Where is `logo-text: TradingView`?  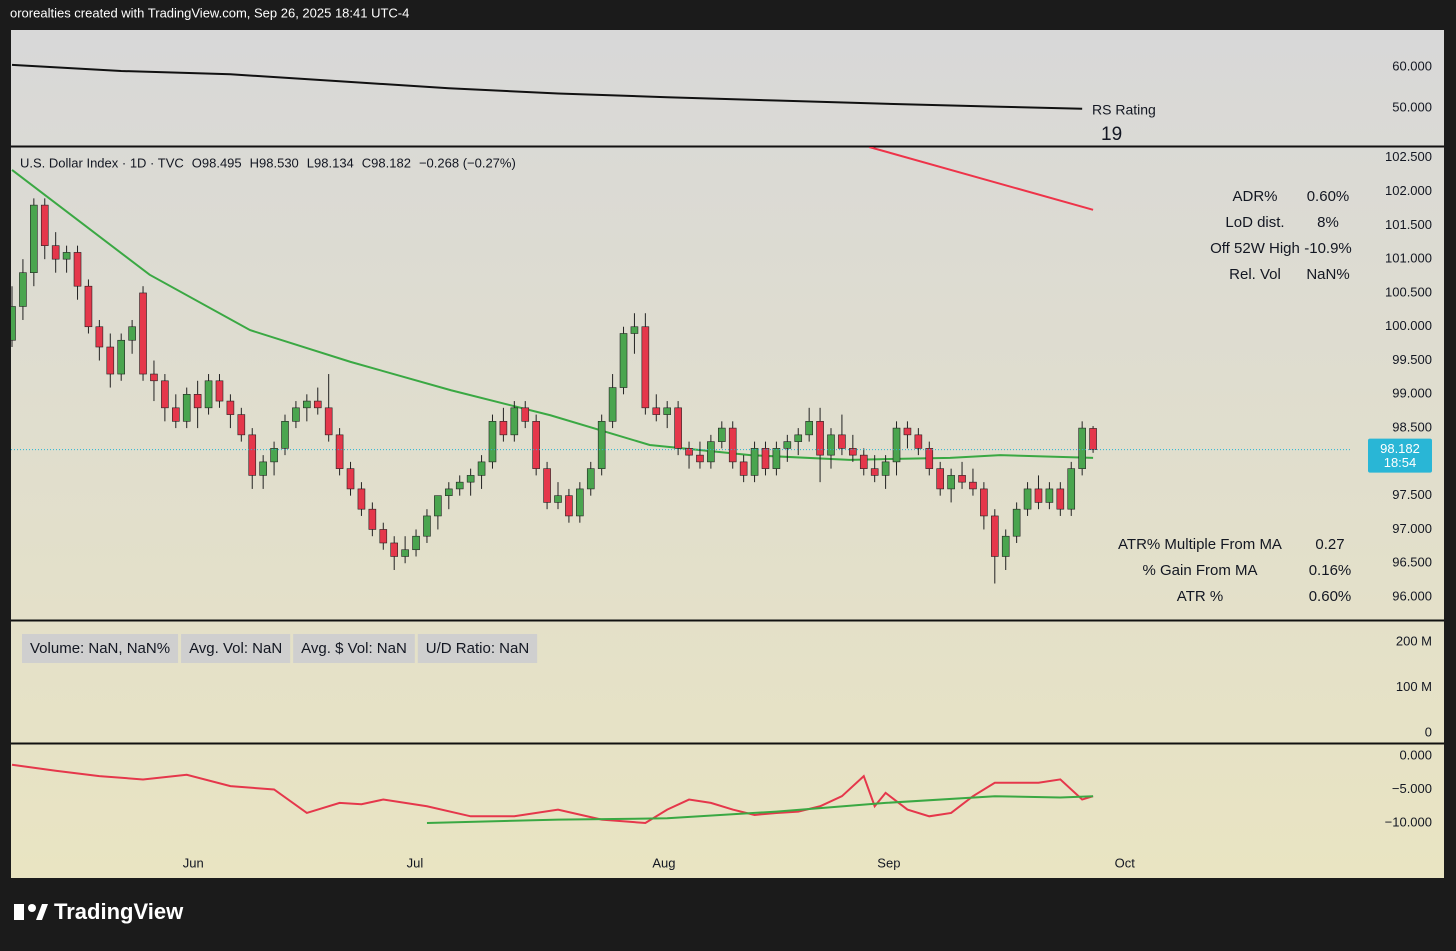
logo-text: TradingView is located at coordinates (119, 911).